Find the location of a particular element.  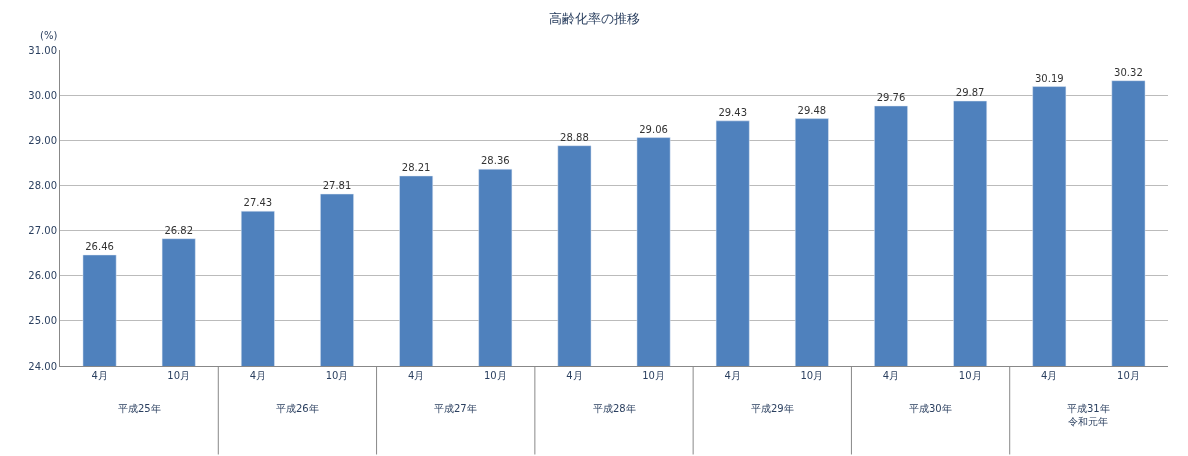

y-tick-label: 27.00 is located at coordinates (42, 231).